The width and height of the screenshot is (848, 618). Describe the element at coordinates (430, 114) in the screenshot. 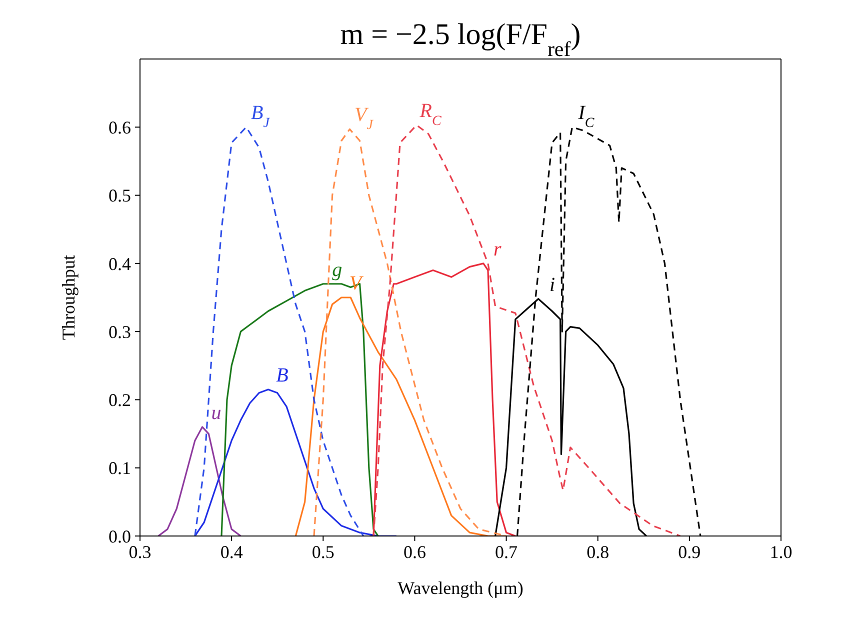

I see `series-label: R$_{C}$` at that location.